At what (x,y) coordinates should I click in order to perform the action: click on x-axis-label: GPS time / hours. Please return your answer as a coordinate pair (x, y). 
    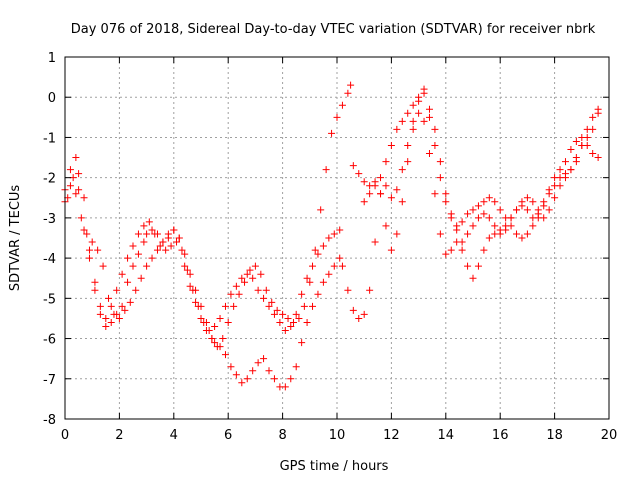
    Looking at the image, I should click on (334, 466).